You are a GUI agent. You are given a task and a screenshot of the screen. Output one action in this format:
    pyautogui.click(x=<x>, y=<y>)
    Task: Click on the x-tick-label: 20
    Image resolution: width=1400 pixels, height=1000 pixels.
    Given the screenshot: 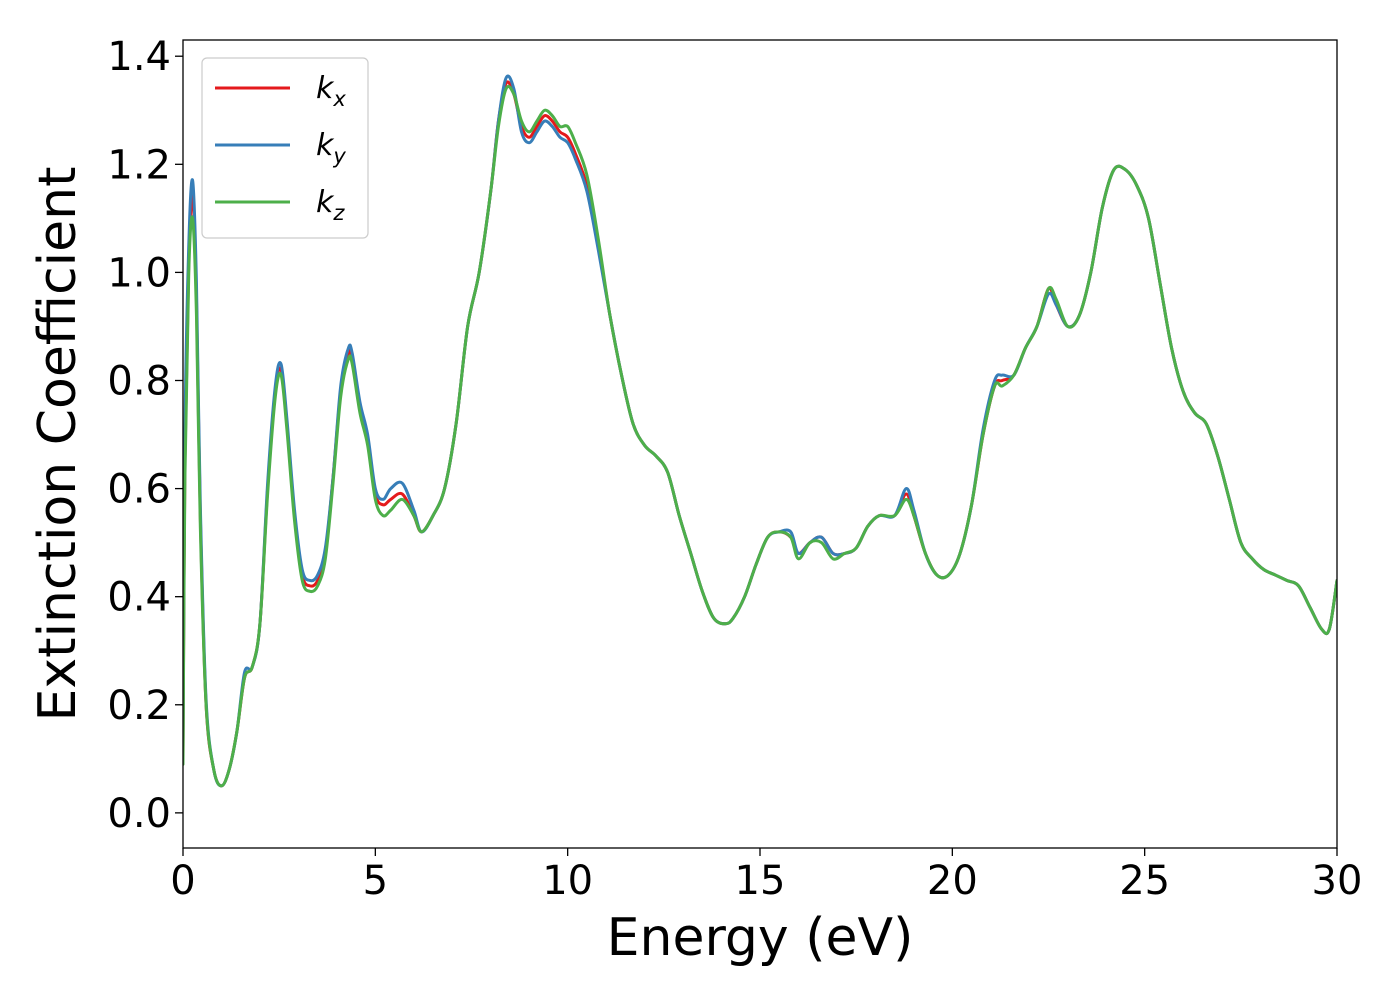 What is the action you would take?
    pyautogui.click(x=952, y=881)
    